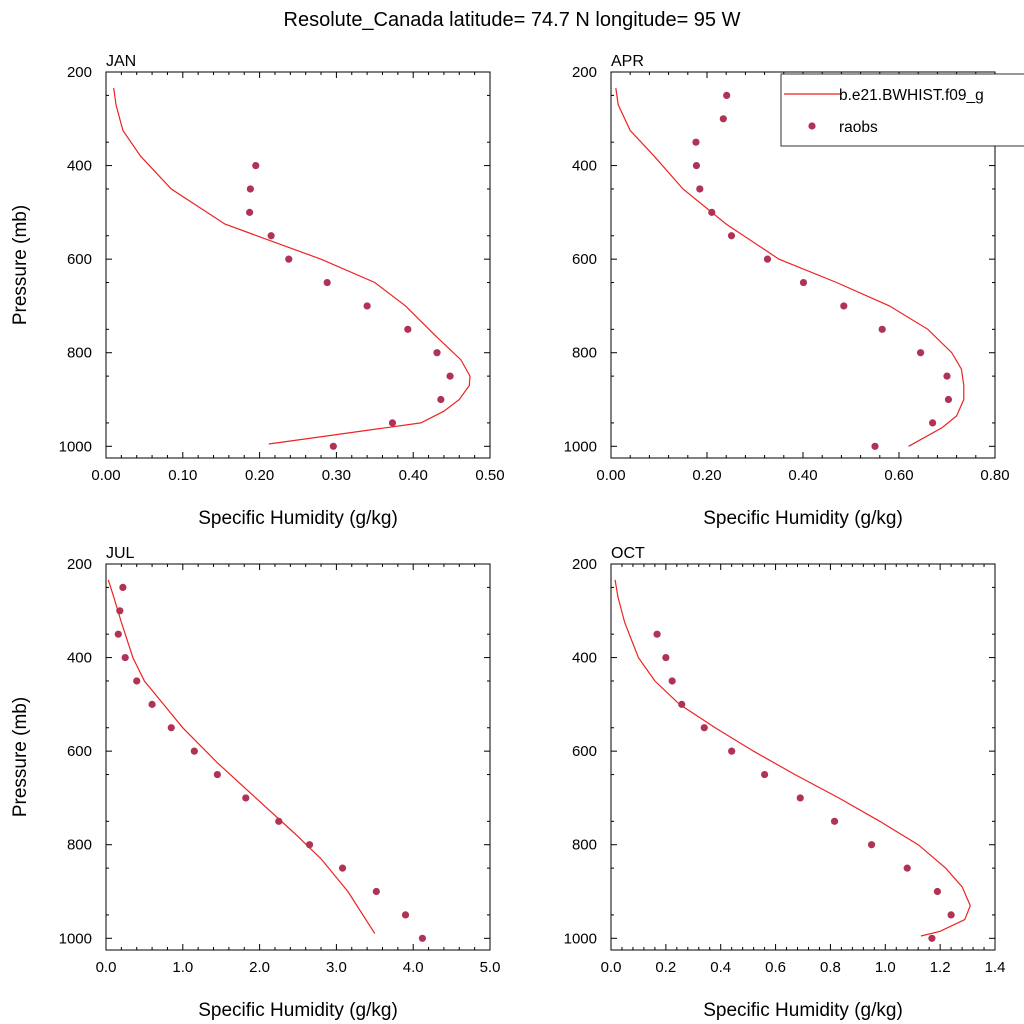 The height and width of the screenshot is (1024, 1024). Describe the element at coordinates (858, 127) in the screenshot. I see `legend-obs-label: raobs` at that location.